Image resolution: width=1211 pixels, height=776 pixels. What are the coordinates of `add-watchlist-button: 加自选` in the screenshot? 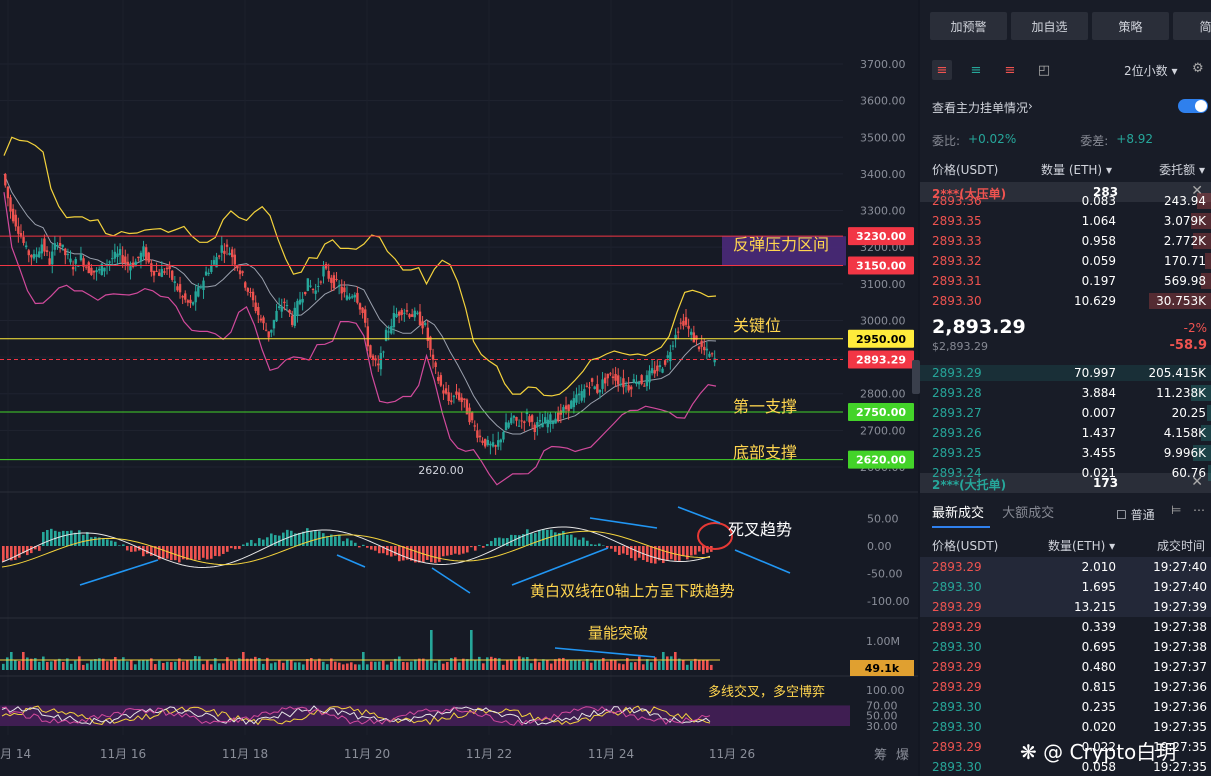 It's located at (1049, 26).